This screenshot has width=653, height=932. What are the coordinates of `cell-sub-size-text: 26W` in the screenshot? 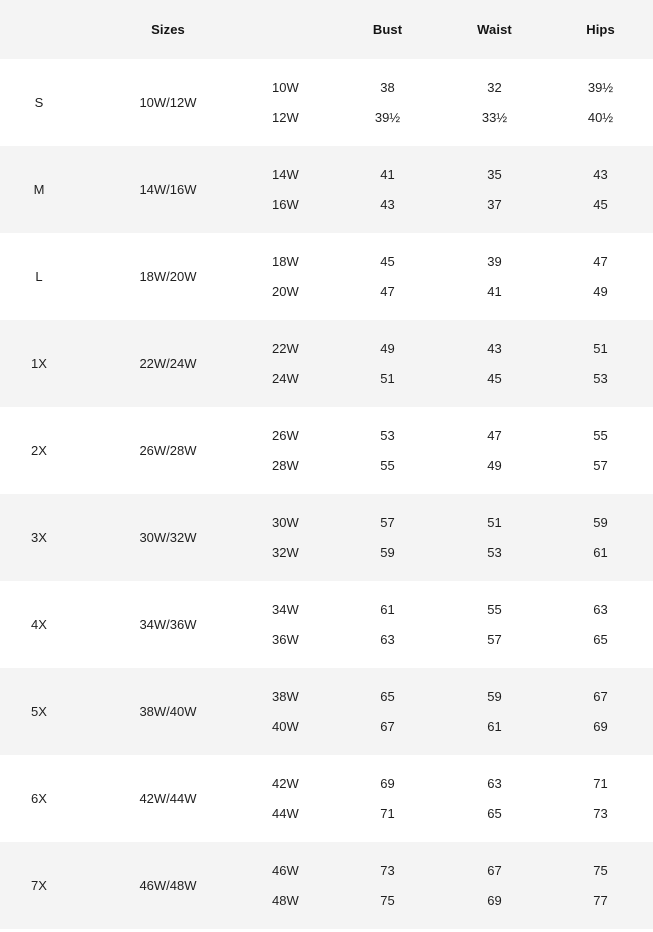 It's located at (285, 435).